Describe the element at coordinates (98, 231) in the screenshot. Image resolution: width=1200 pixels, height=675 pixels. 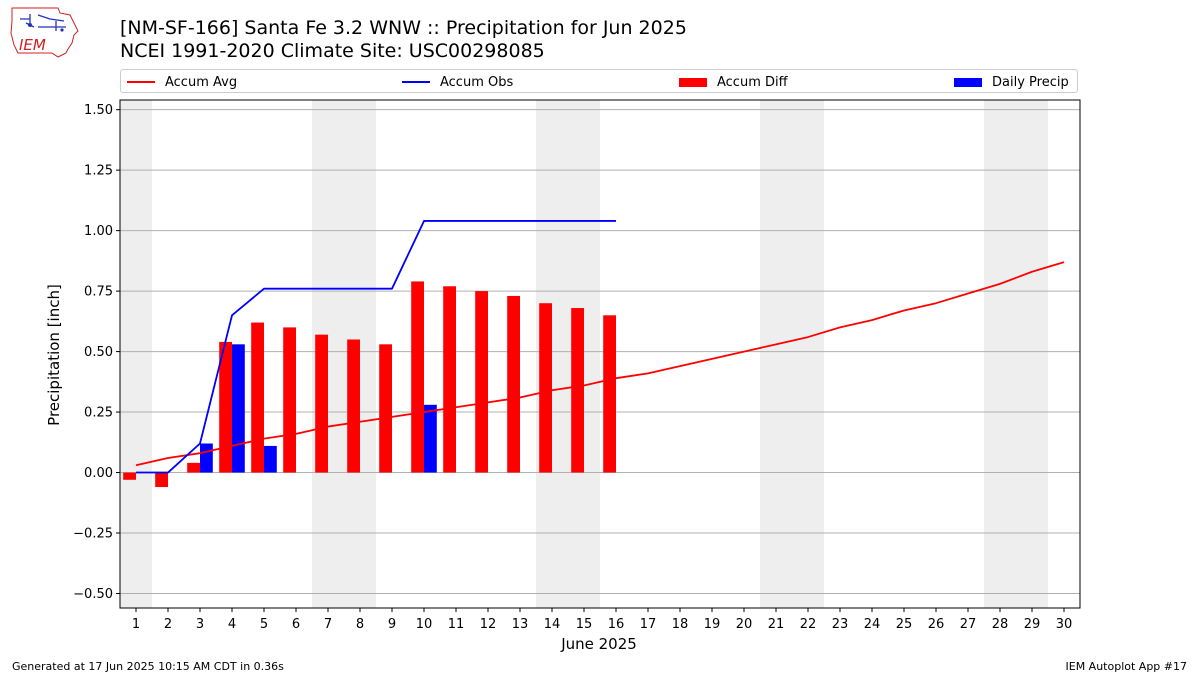
I see `y-tick-label: 1.00` at that location.